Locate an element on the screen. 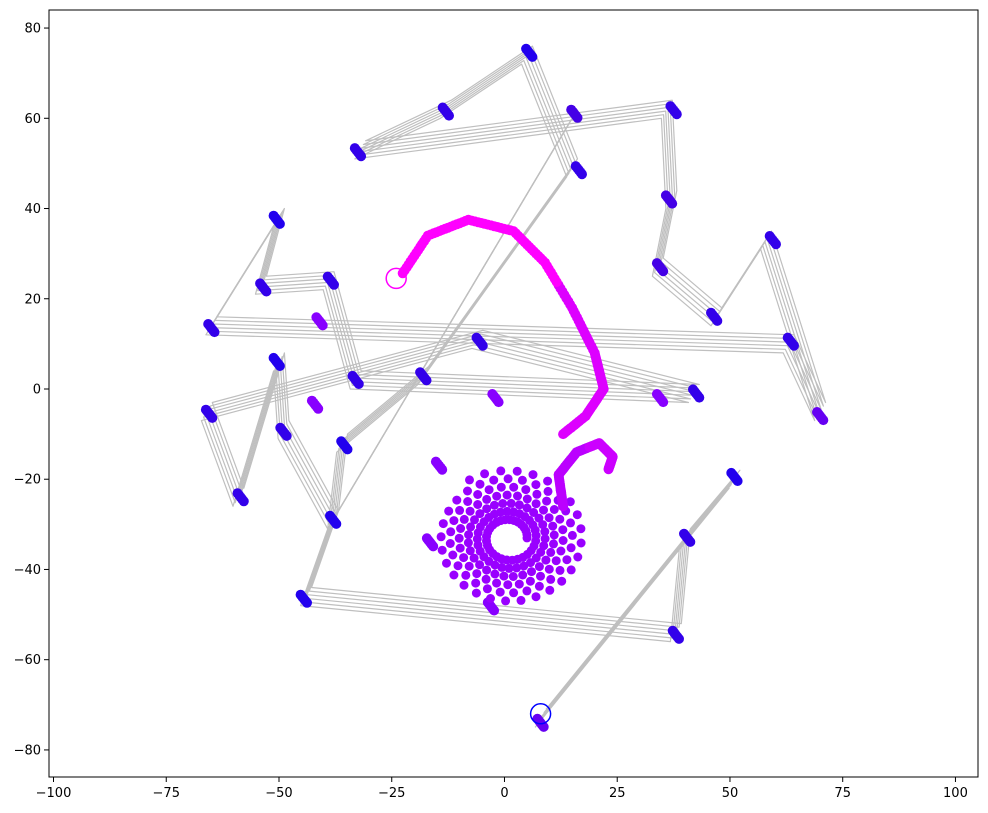 The height and width of the screenshot is (813, 988). y-axis: −80 −60 −40 −20 0 20 40 60 80 is located at coordinates (31, 390).